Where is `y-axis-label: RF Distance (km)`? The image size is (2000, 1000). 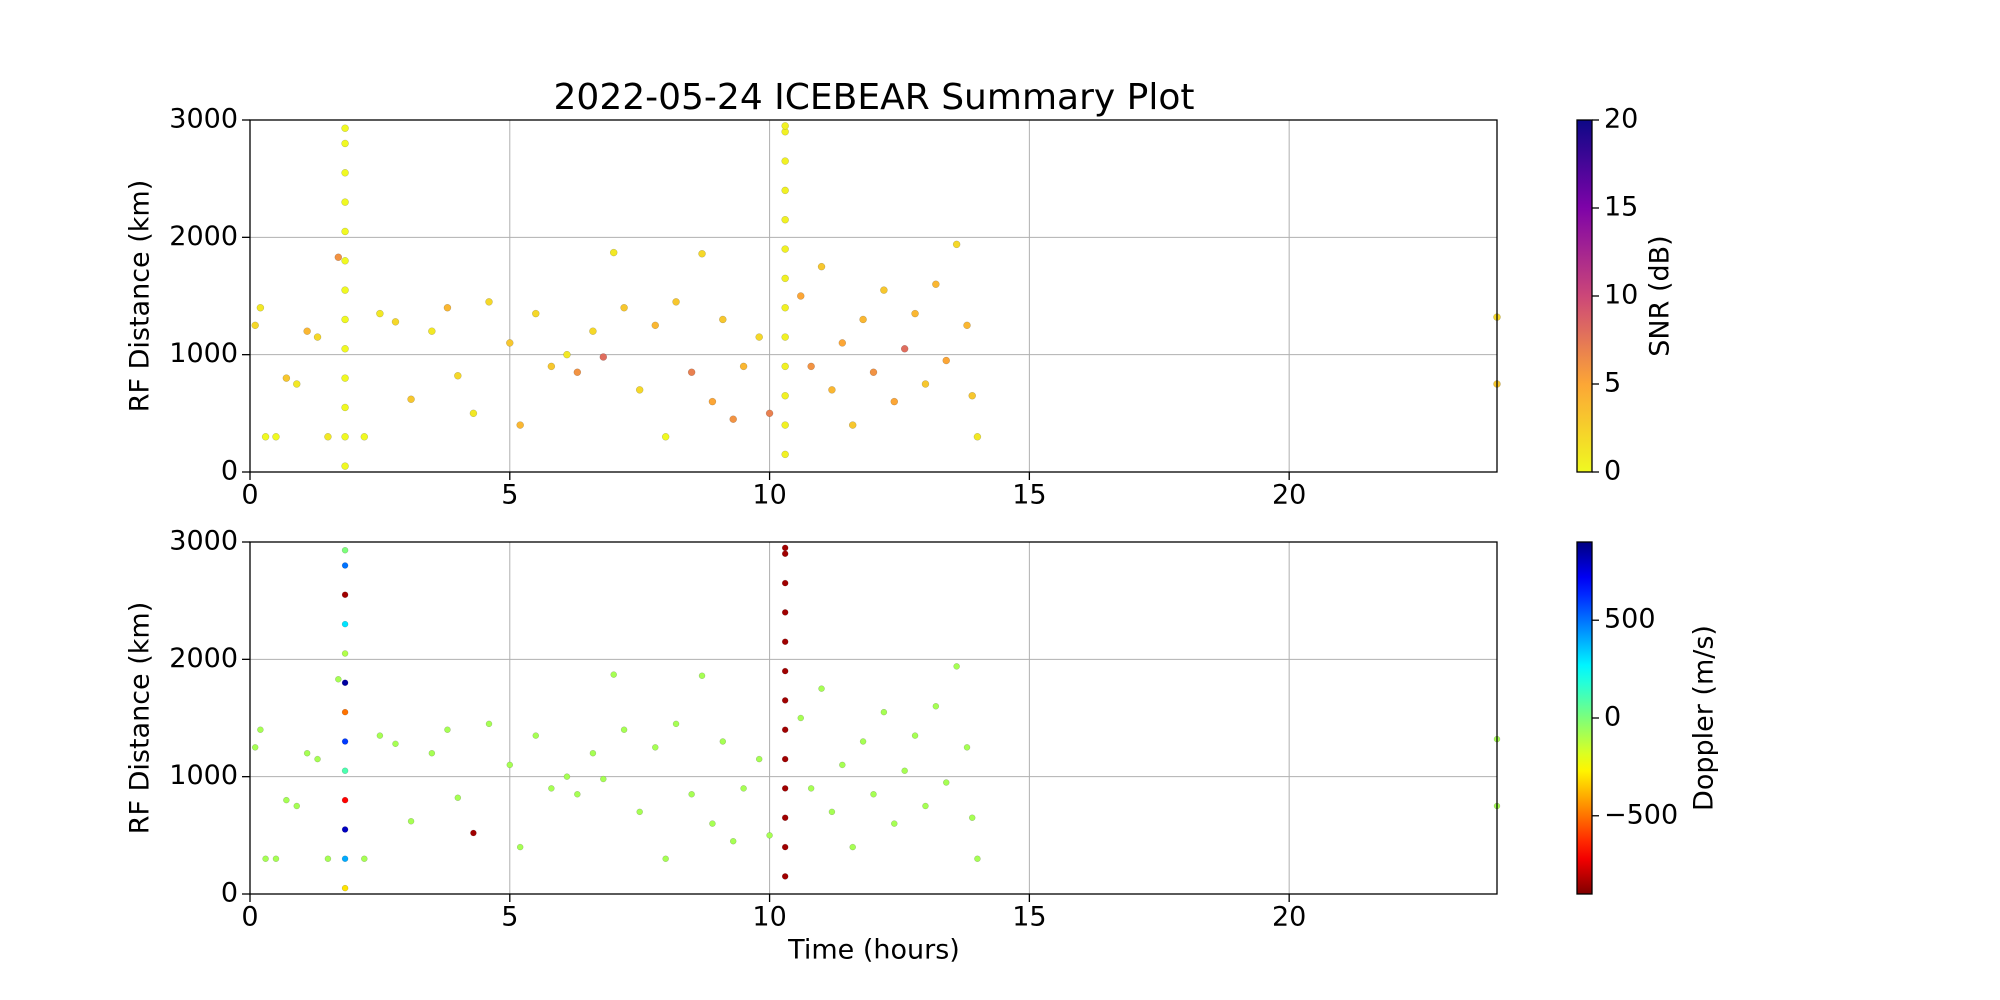
y-axis-label: RF Distance (km) is located at coordinates (140, 718).